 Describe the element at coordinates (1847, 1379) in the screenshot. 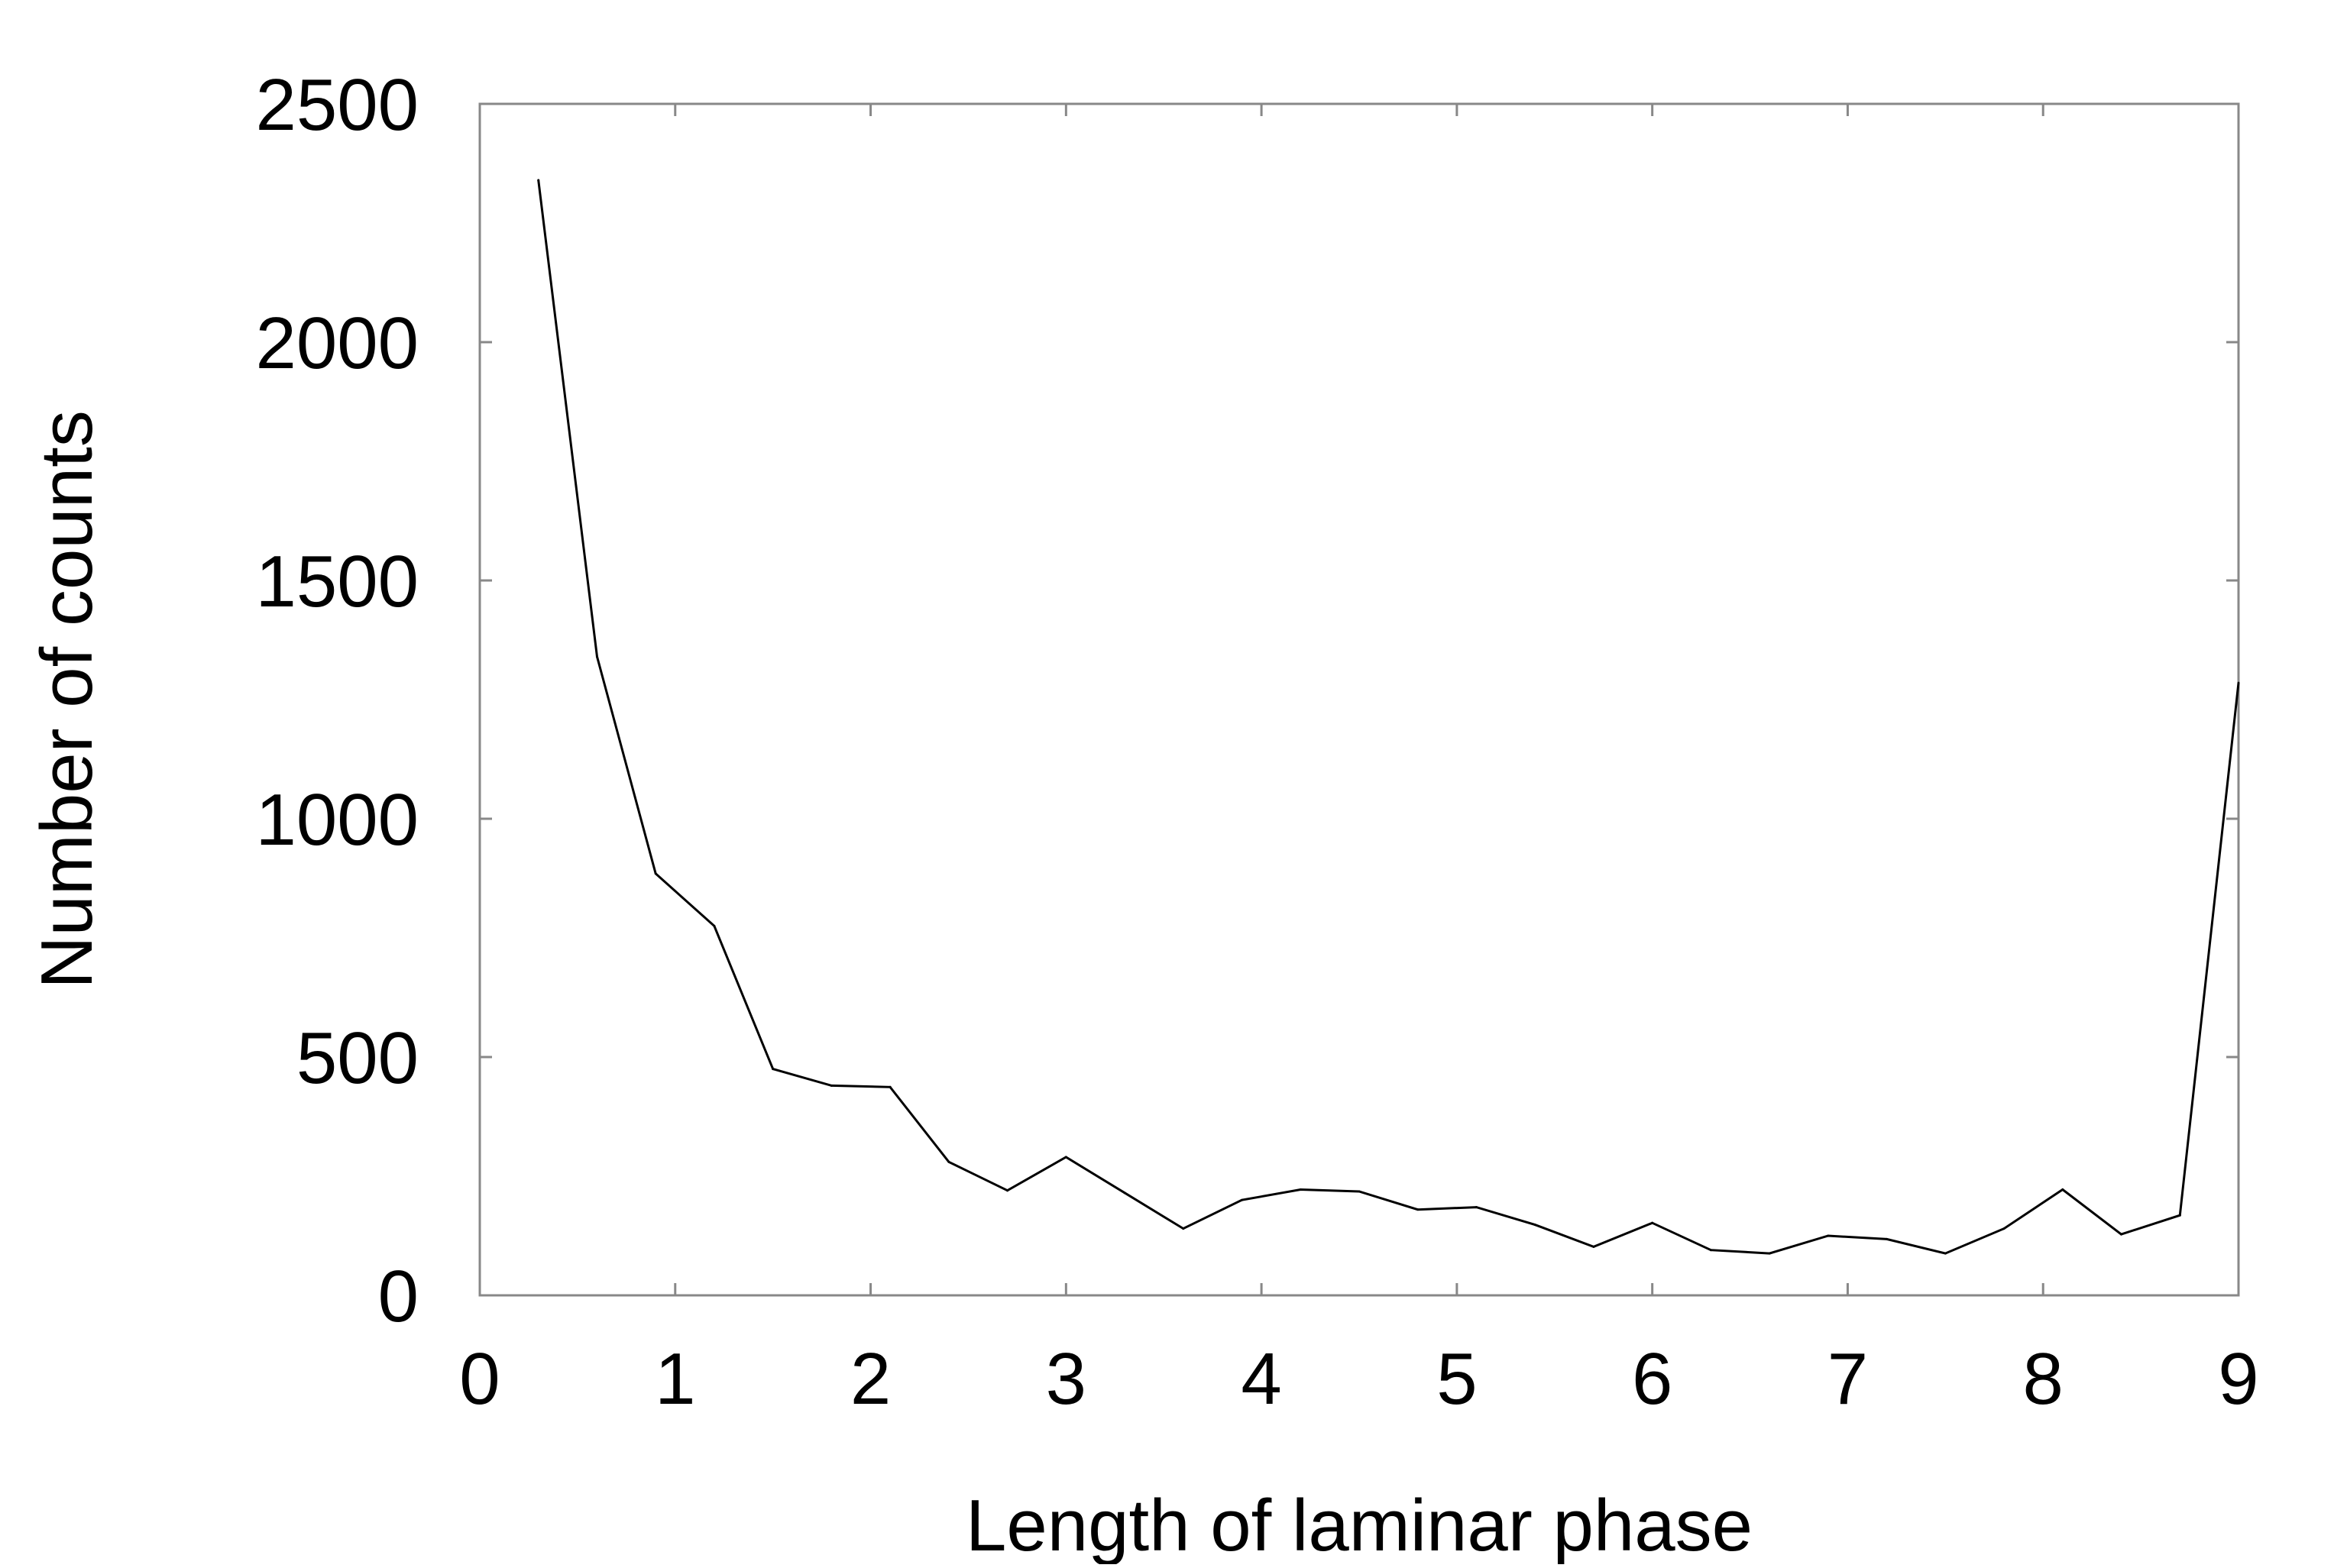

I see `x-tick-label-7: 7` at that location.